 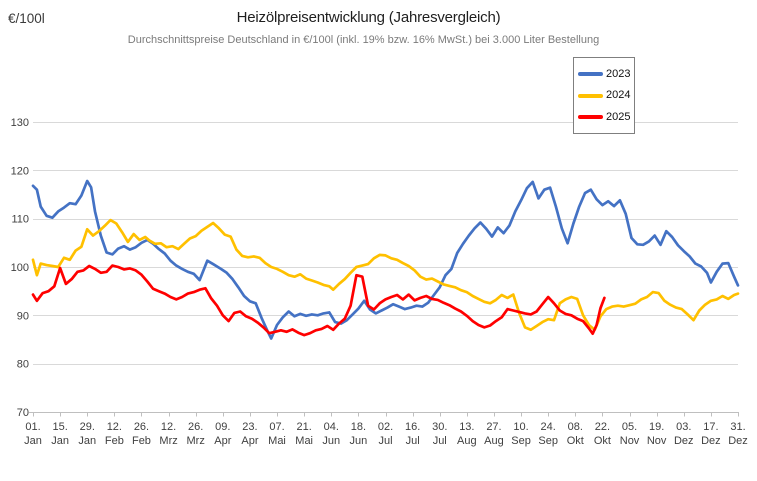 I want to click on x-tick-label-day: 15., so click(x=59, y=427).